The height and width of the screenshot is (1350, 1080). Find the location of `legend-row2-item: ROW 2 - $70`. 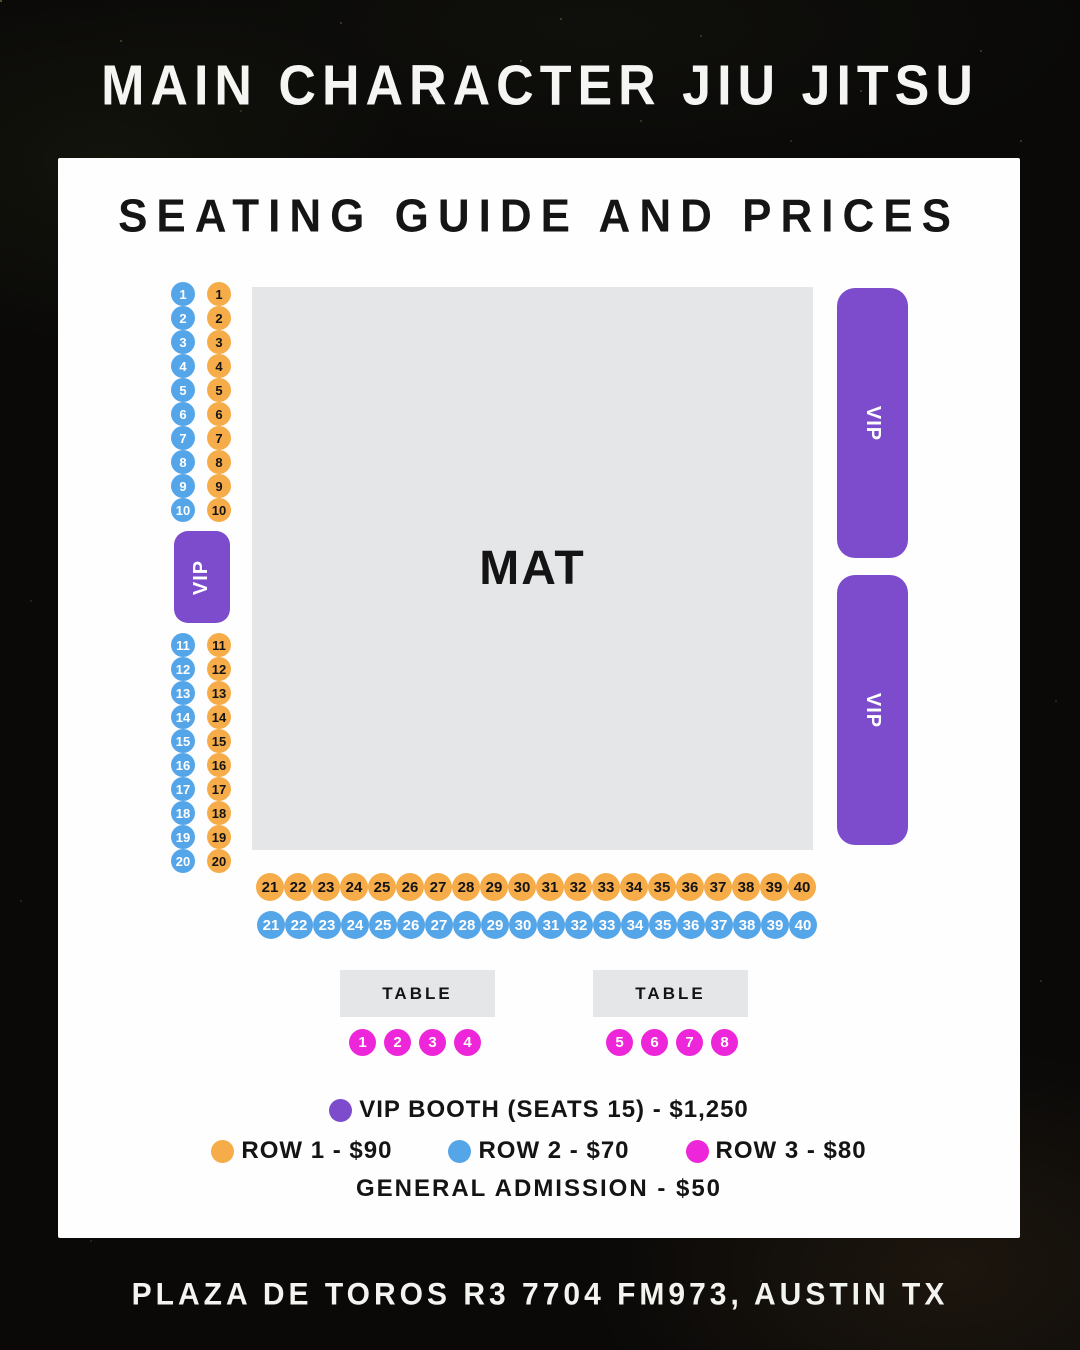

legend-row2-item: ROW 2 - $70 is located at coordinates (538, 1151).